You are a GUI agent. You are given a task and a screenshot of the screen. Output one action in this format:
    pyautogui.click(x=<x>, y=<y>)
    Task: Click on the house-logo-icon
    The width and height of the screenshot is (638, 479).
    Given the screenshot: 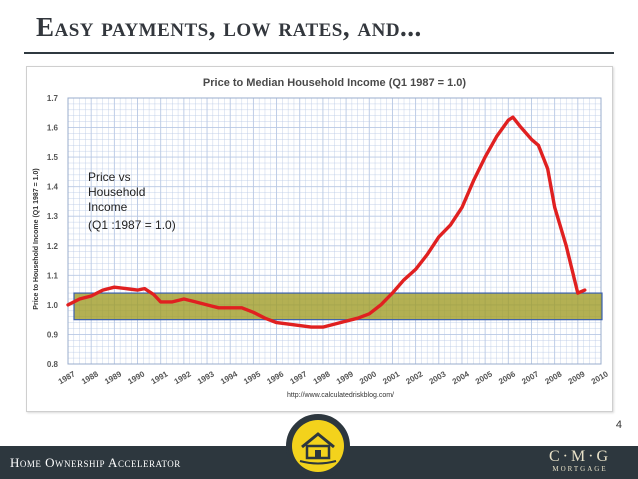 What is the action you would take?
    pyautogui.click(x=318, y=446)
    